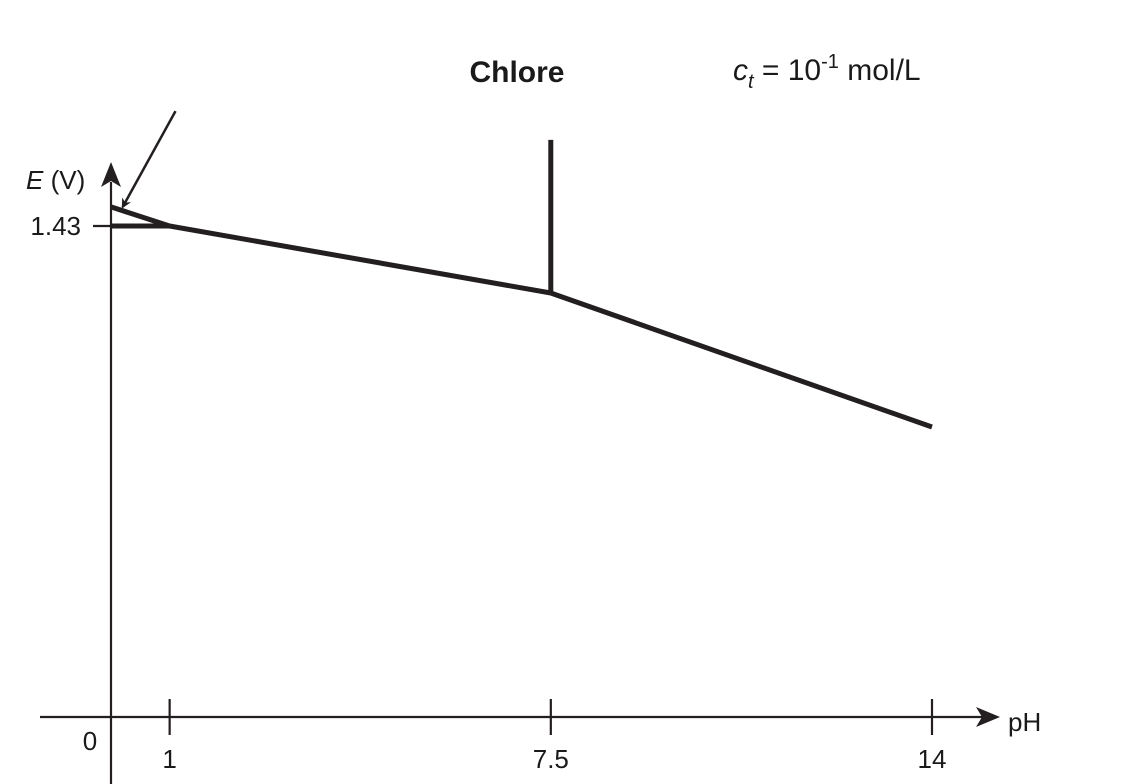 The image size is (1131, 784). What do you see at coordinates (64, 180) in the screenshot?
I see `y-axis-unit: (V)` at bounding box center [64, 180].